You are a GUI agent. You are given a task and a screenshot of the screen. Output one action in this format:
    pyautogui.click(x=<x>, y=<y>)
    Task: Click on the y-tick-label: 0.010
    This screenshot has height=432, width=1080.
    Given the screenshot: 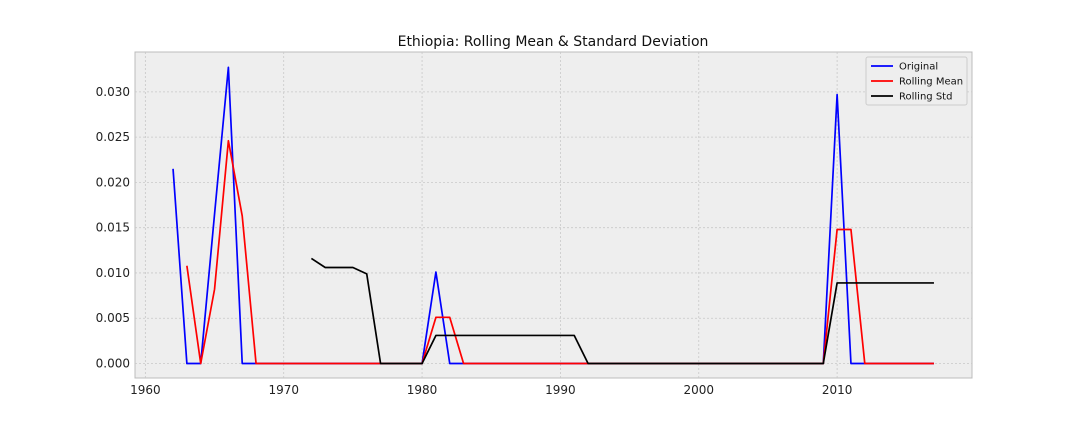 What is the action you would take?
    pyautogui.click(x=113, y=273)
    